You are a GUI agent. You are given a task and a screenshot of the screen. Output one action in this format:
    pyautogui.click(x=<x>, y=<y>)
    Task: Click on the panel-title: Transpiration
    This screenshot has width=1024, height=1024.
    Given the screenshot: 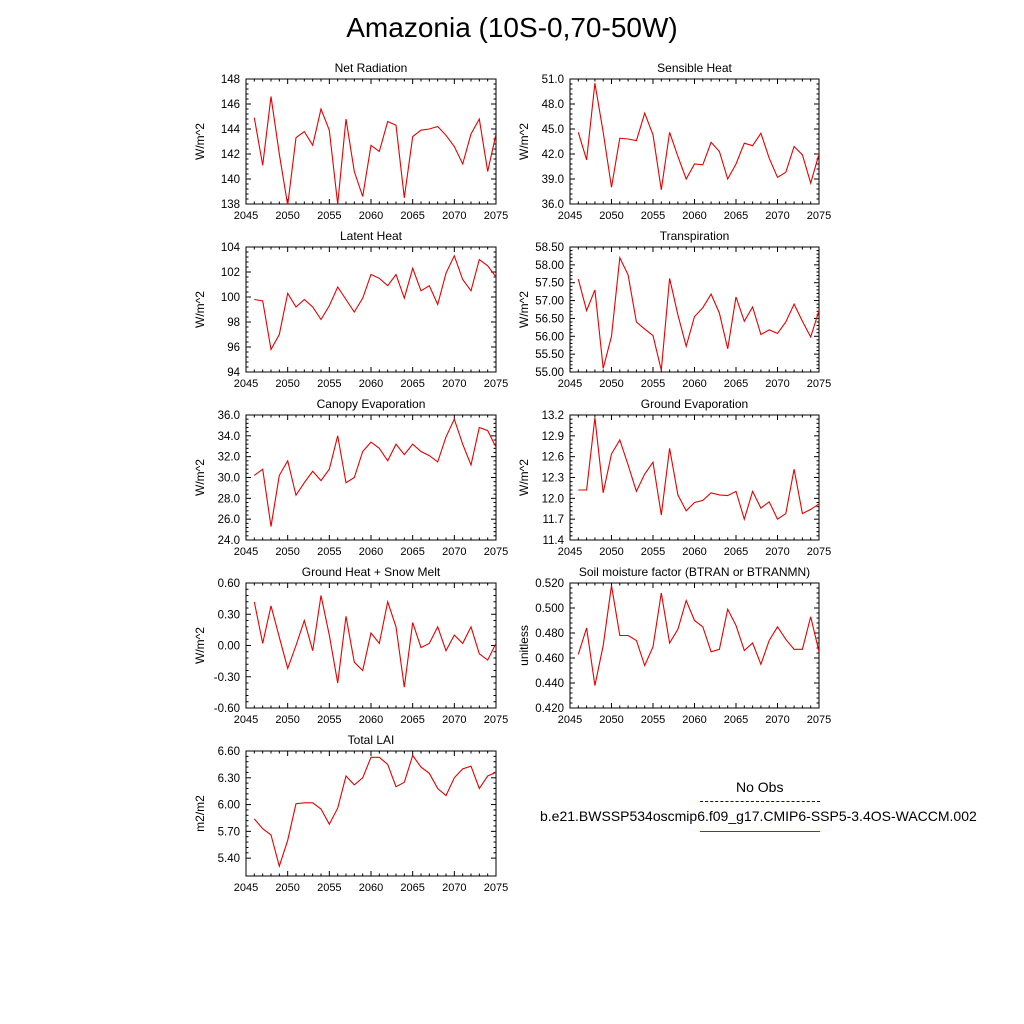 What is the action you would take?
    pyautogui.click(x=695, y=236)
    